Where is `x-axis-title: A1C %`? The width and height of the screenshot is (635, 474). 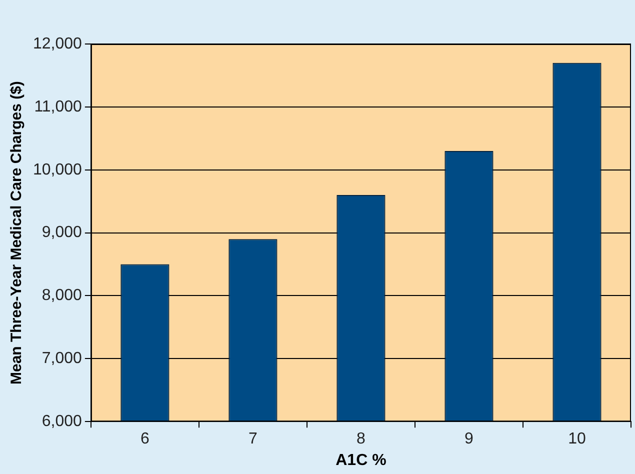
x-axis-title: A1C % is located at coordinates (361, 460).